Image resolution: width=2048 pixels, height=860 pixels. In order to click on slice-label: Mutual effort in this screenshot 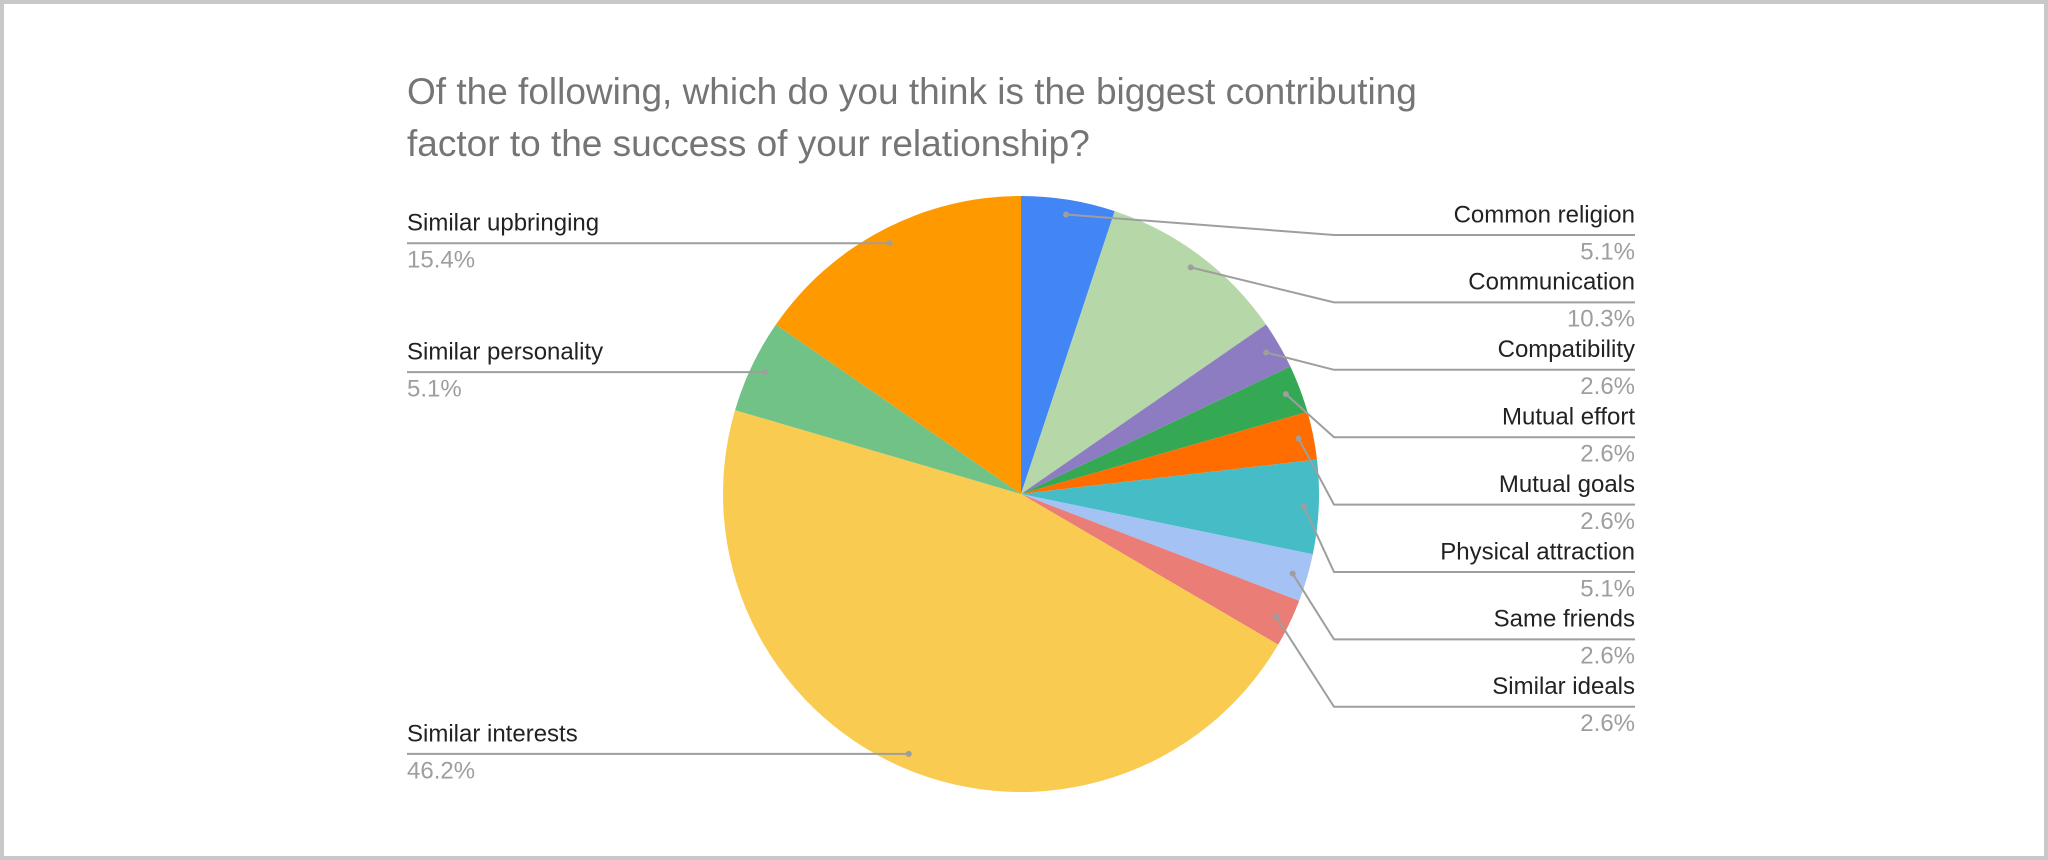, I will do `click(1568, 417)`.